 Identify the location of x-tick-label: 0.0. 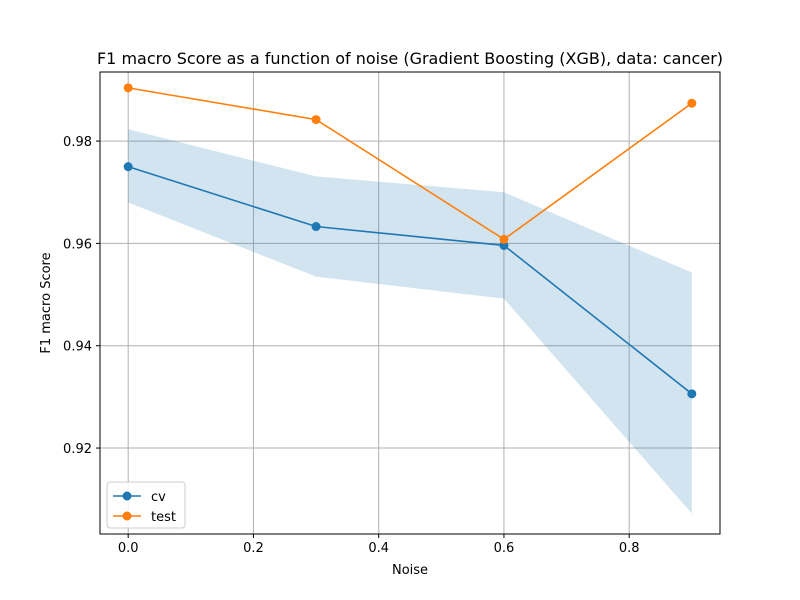
(128, 548).